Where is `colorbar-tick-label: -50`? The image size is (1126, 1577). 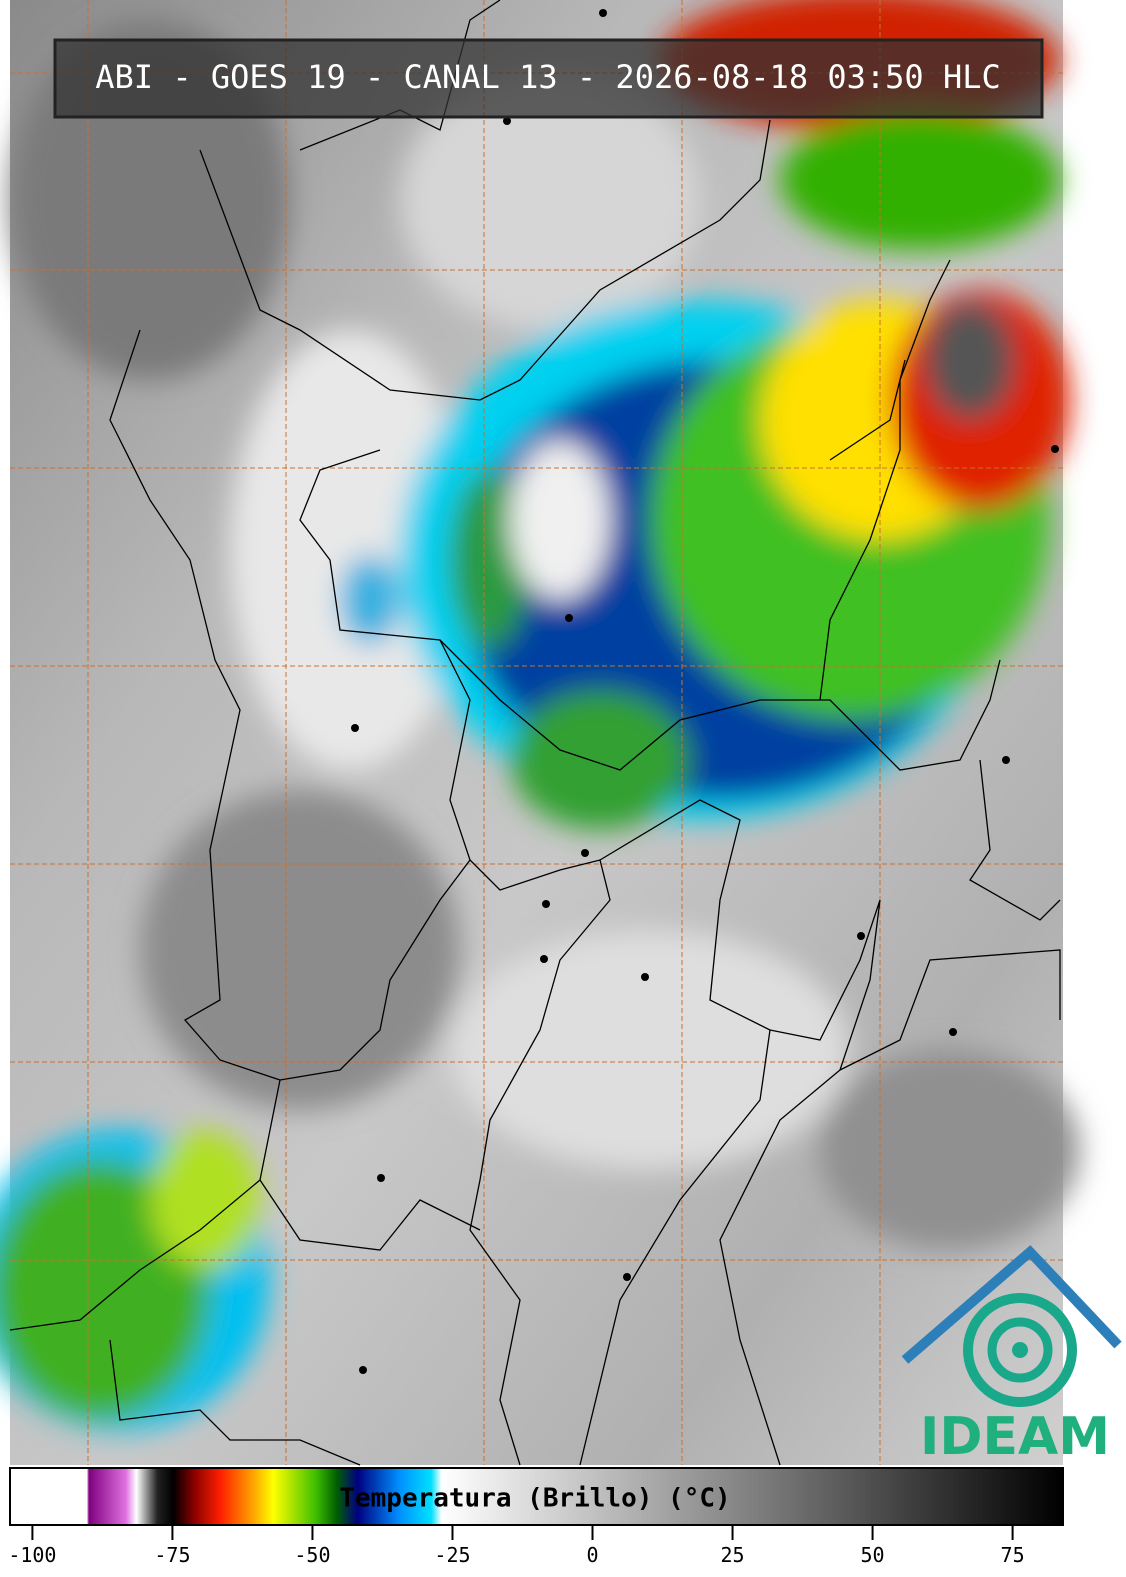
colorbar-tick-label: -50 is located at coordinates (312, 1555).